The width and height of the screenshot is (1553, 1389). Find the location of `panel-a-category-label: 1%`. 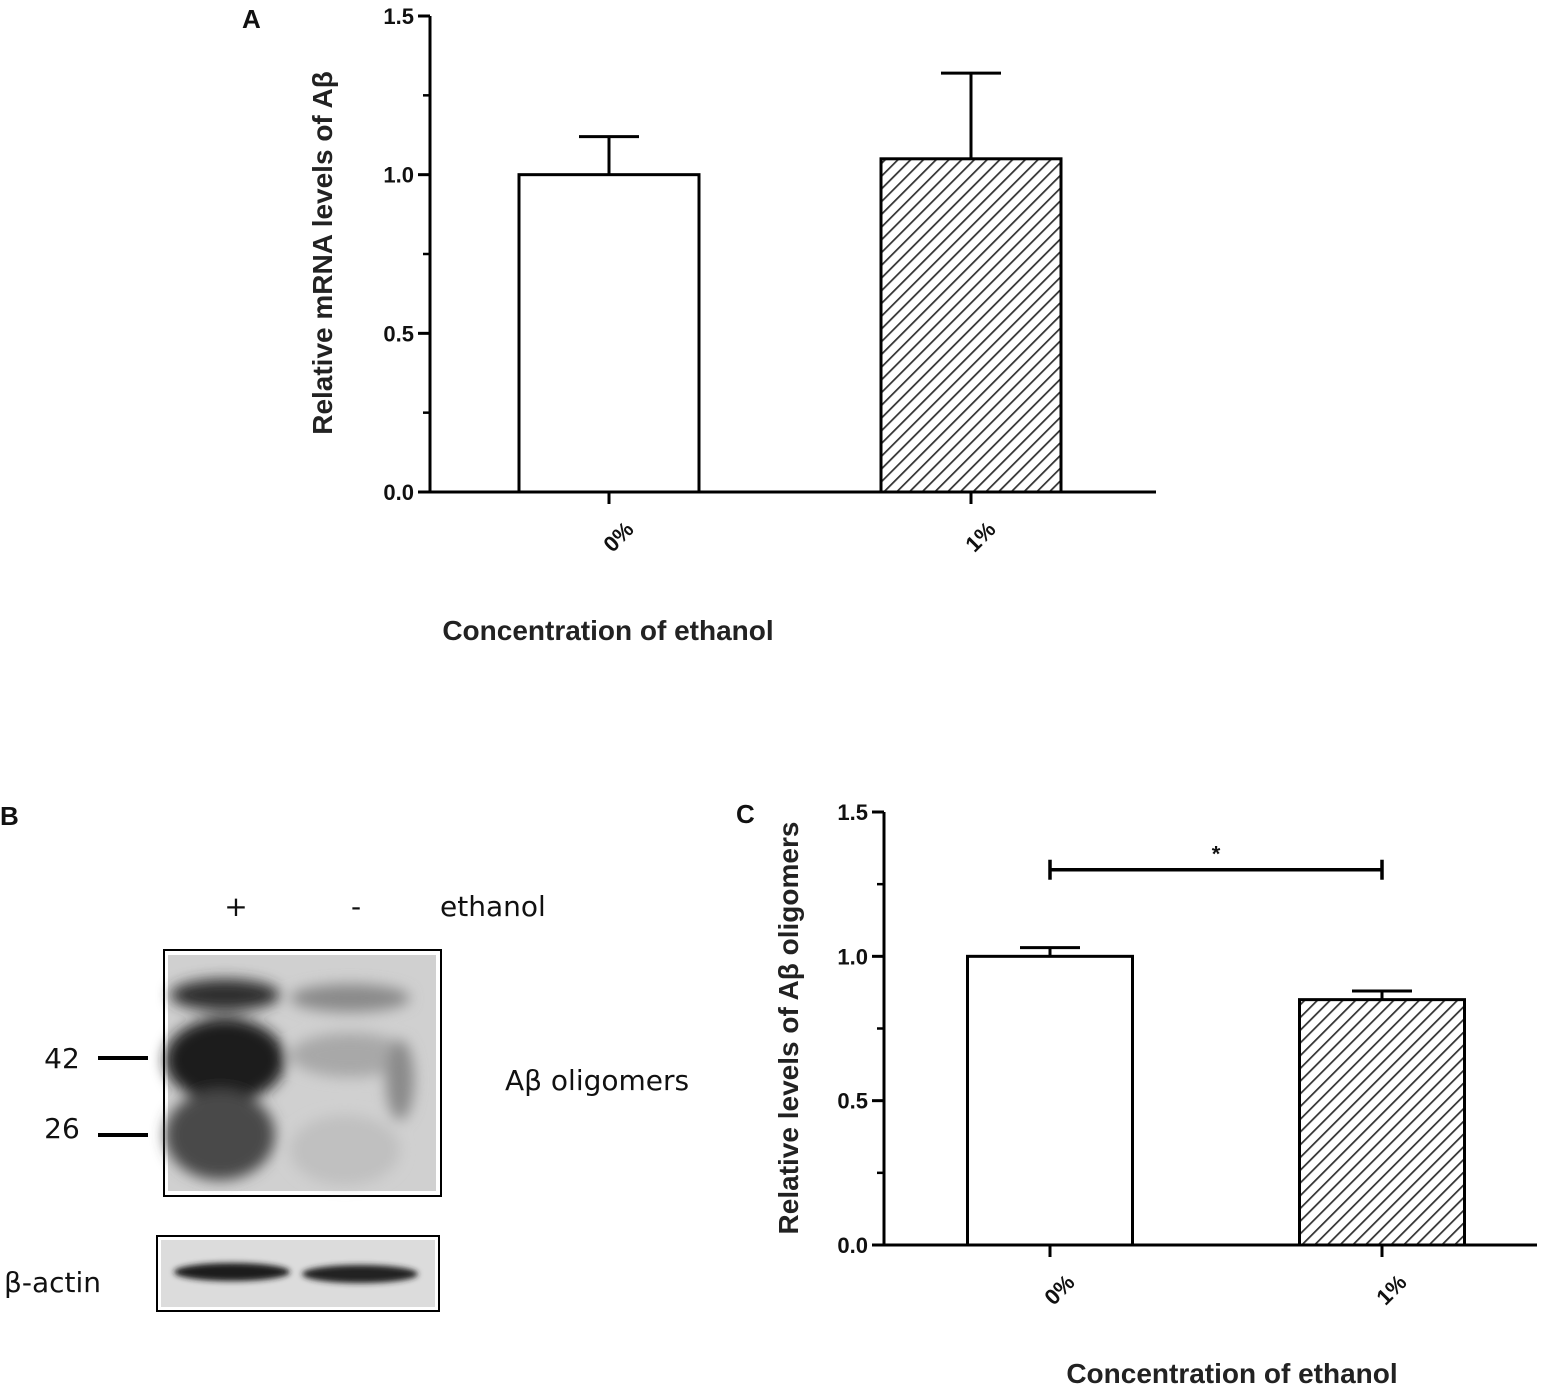

panel-a-category-label: 1% is located at coordinates (980, 537).